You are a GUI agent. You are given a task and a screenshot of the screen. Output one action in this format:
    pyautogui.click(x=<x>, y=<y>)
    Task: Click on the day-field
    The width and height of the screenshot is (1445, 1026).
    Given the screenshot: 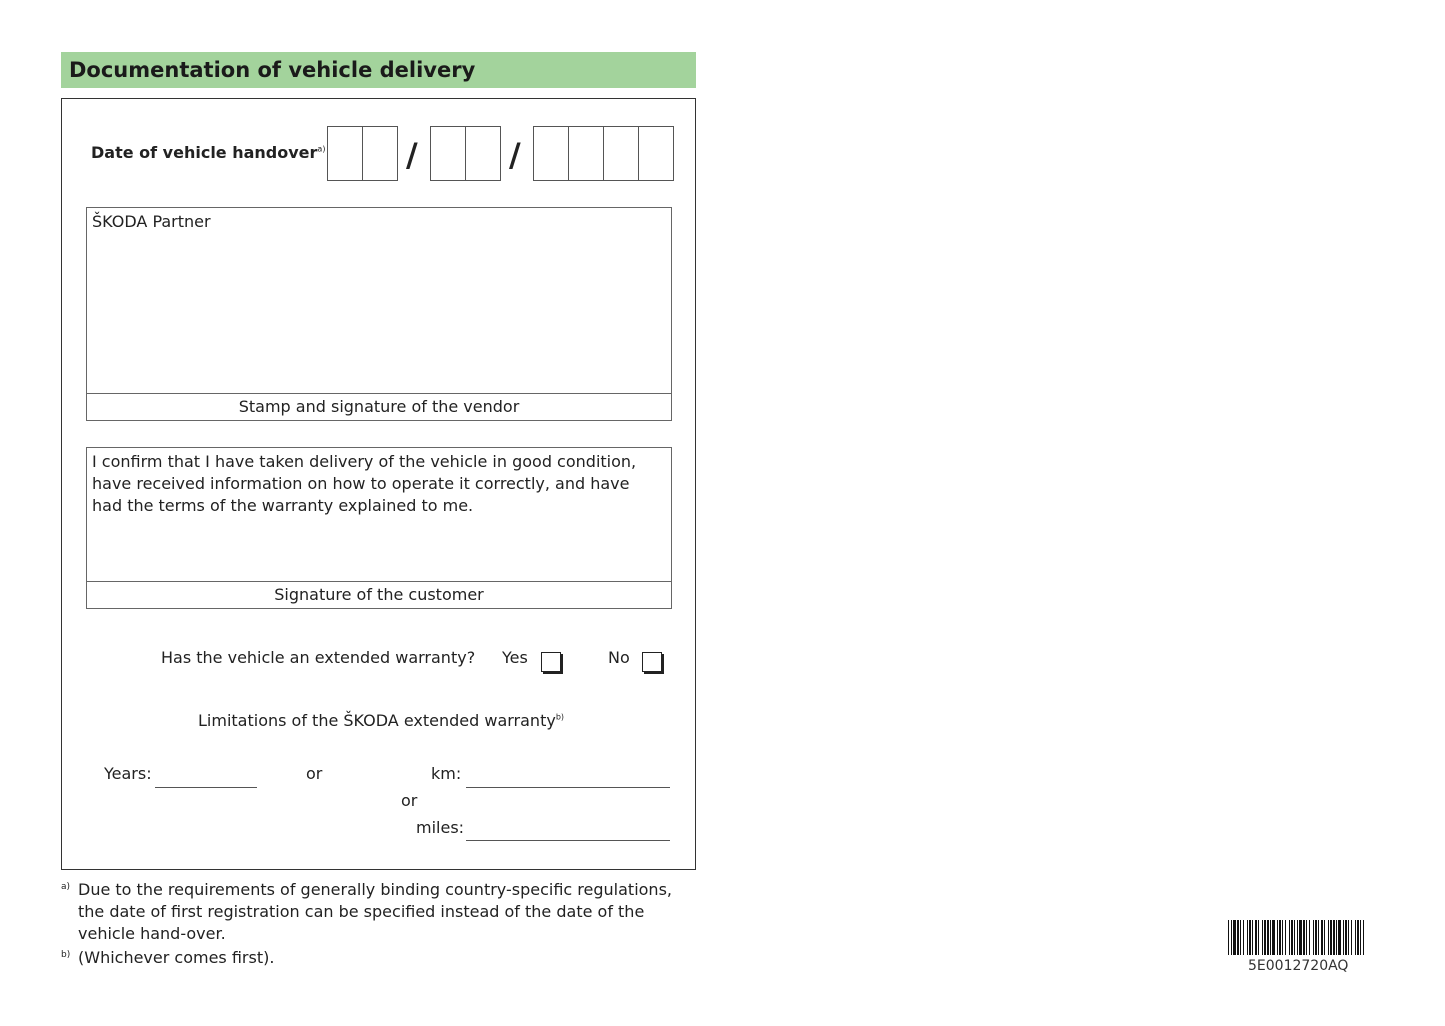 What is the action you would take?
    pyautogui.click(x=362, y=153)
    